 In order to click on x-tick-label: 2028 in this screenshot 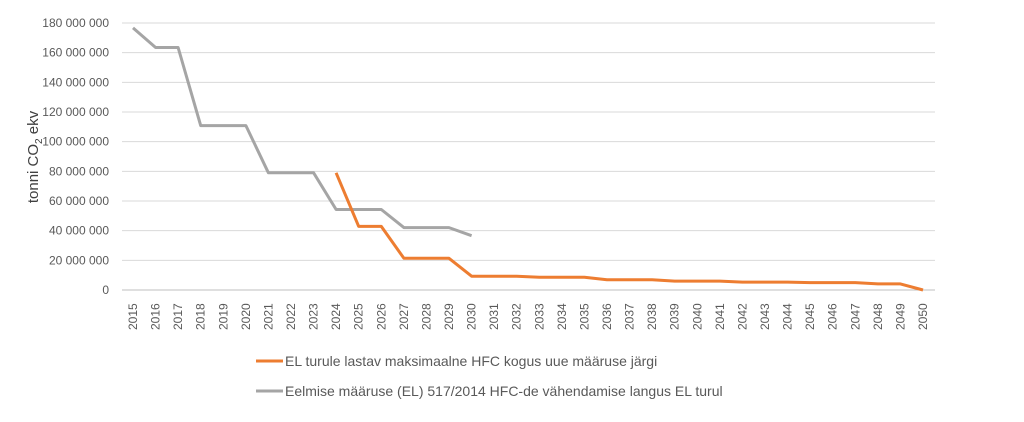, I will do `click(426, 316)`.